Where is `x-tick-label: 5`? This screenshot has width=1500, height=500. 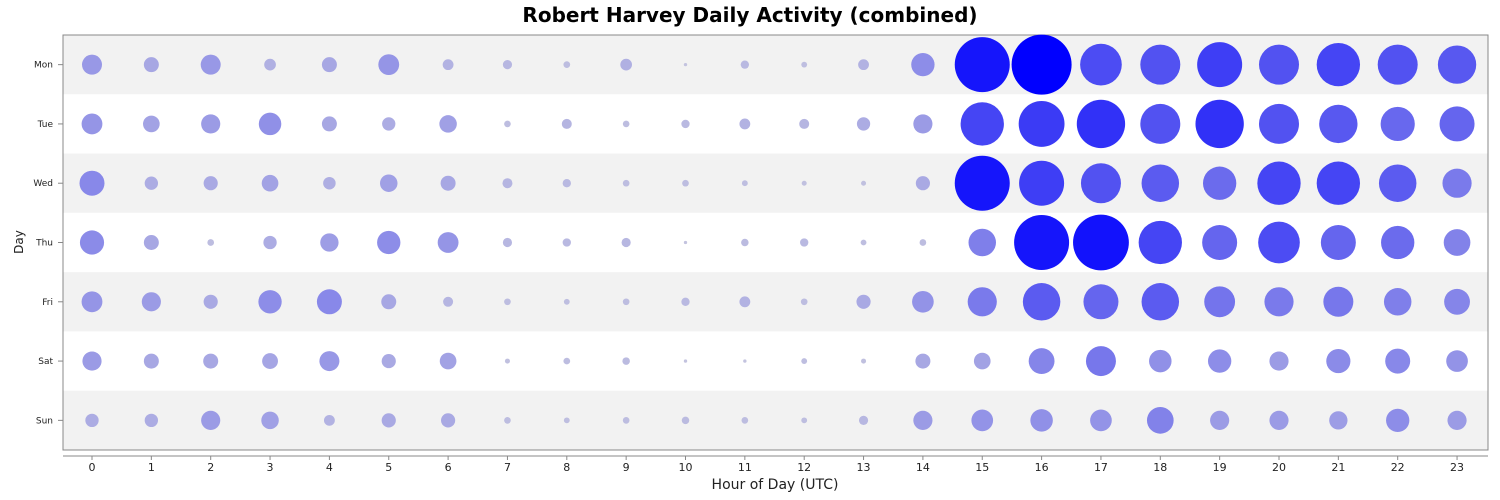 x-tick-label: 5 is located at coordinates (388, 467).